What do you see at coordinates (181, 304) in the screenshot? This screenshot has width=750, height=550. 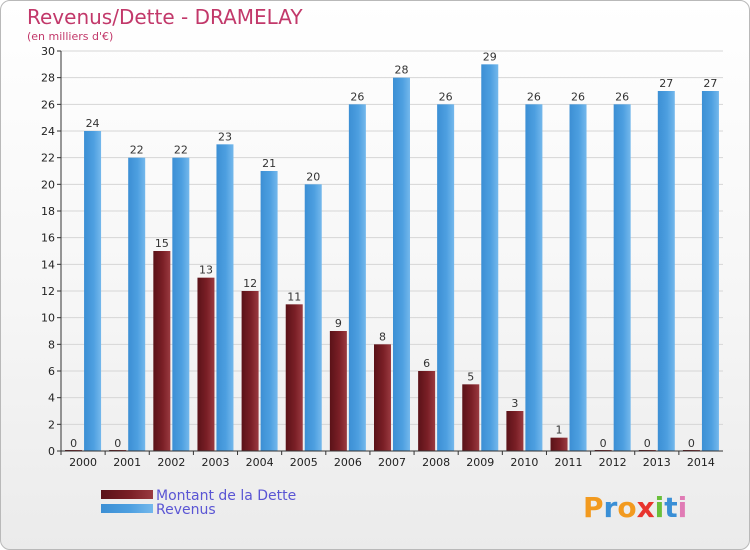 I see `bar-revenus-2002` at bounding box center [181, 304].